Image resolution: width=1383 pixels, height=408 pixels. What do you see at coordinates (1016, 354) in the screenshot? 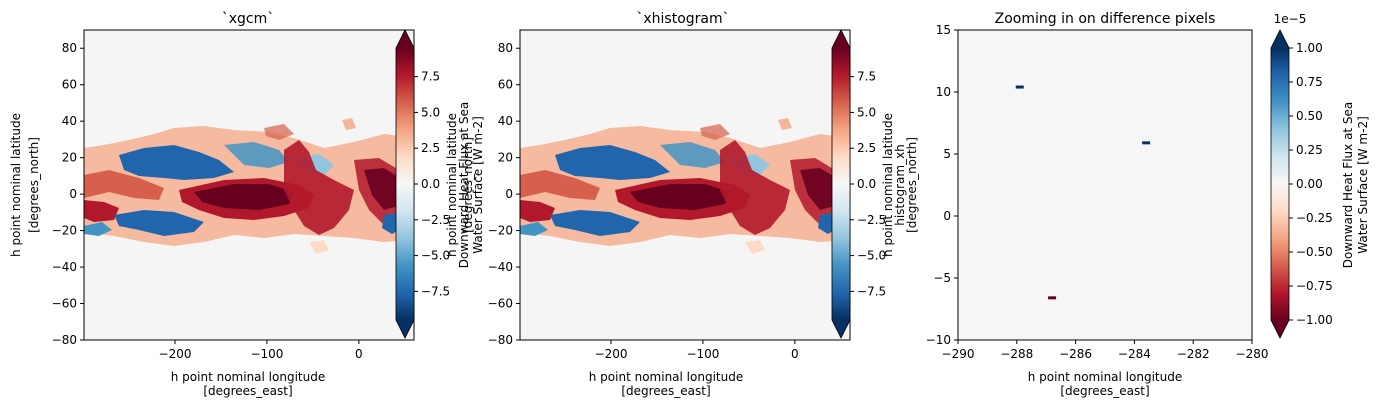
I see `x-tick-label: −288` at bounding box center [1016, 354].